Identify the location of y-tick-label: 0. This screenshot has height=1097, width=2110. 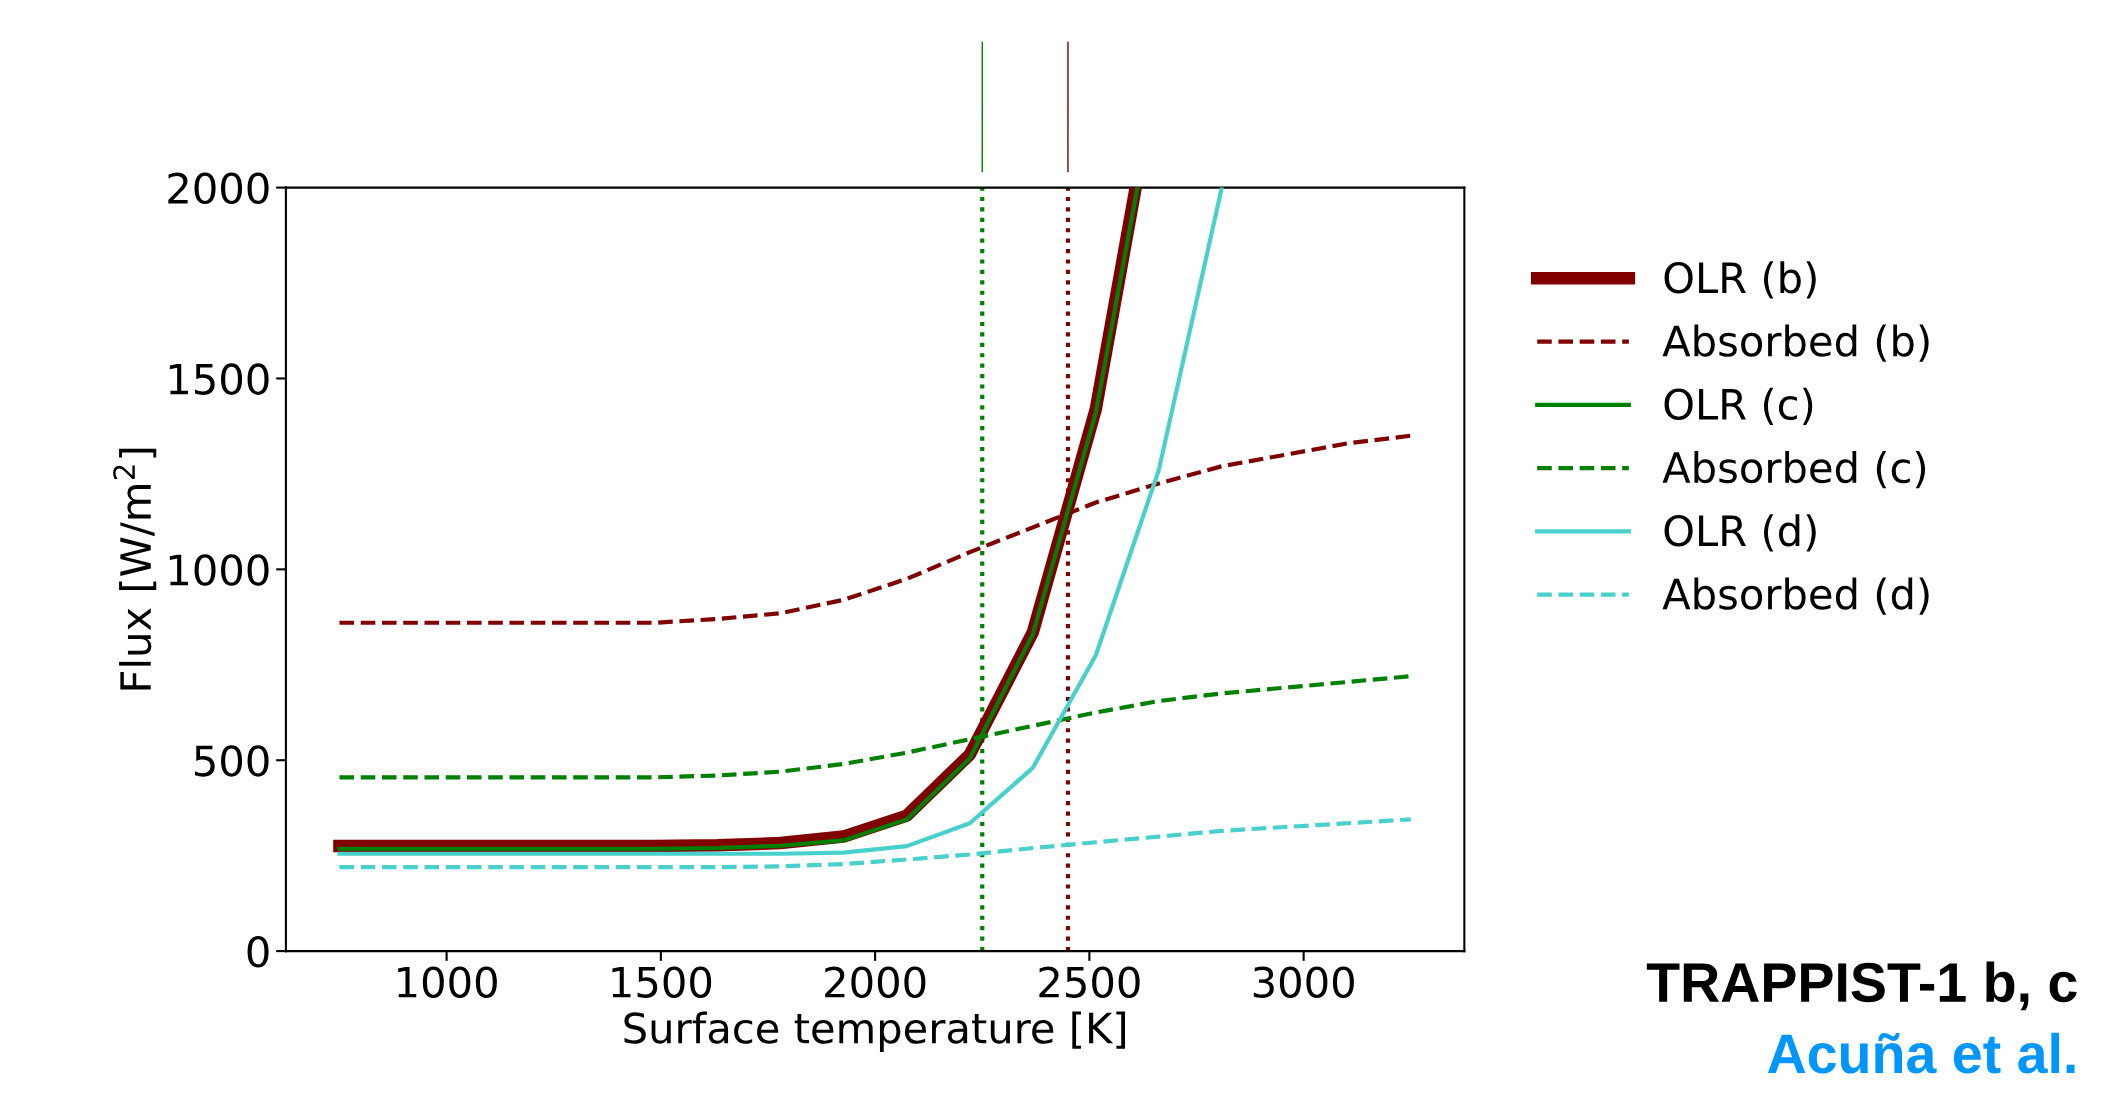
(258, 952).